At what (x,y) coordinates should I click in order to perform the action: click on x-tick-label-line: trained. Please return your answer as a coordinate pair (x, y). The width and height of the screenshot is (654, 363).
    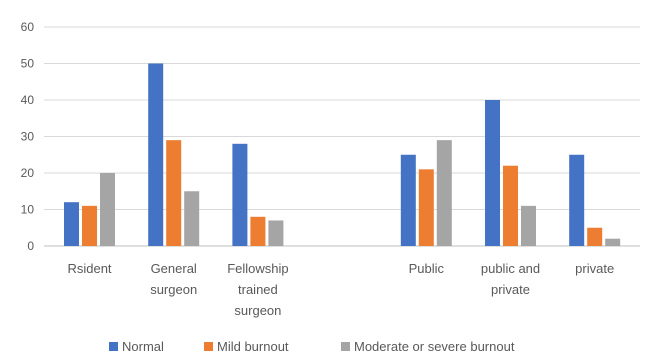
    Looking at the image, I should click on (258, 289).